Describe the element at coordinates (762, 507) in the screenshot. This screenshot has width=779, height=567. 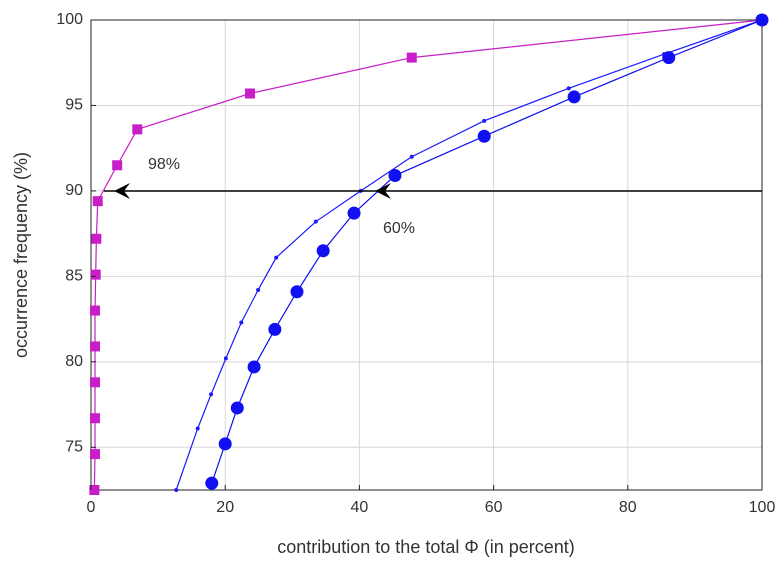
I see `x-tick-label: 100` at that location.